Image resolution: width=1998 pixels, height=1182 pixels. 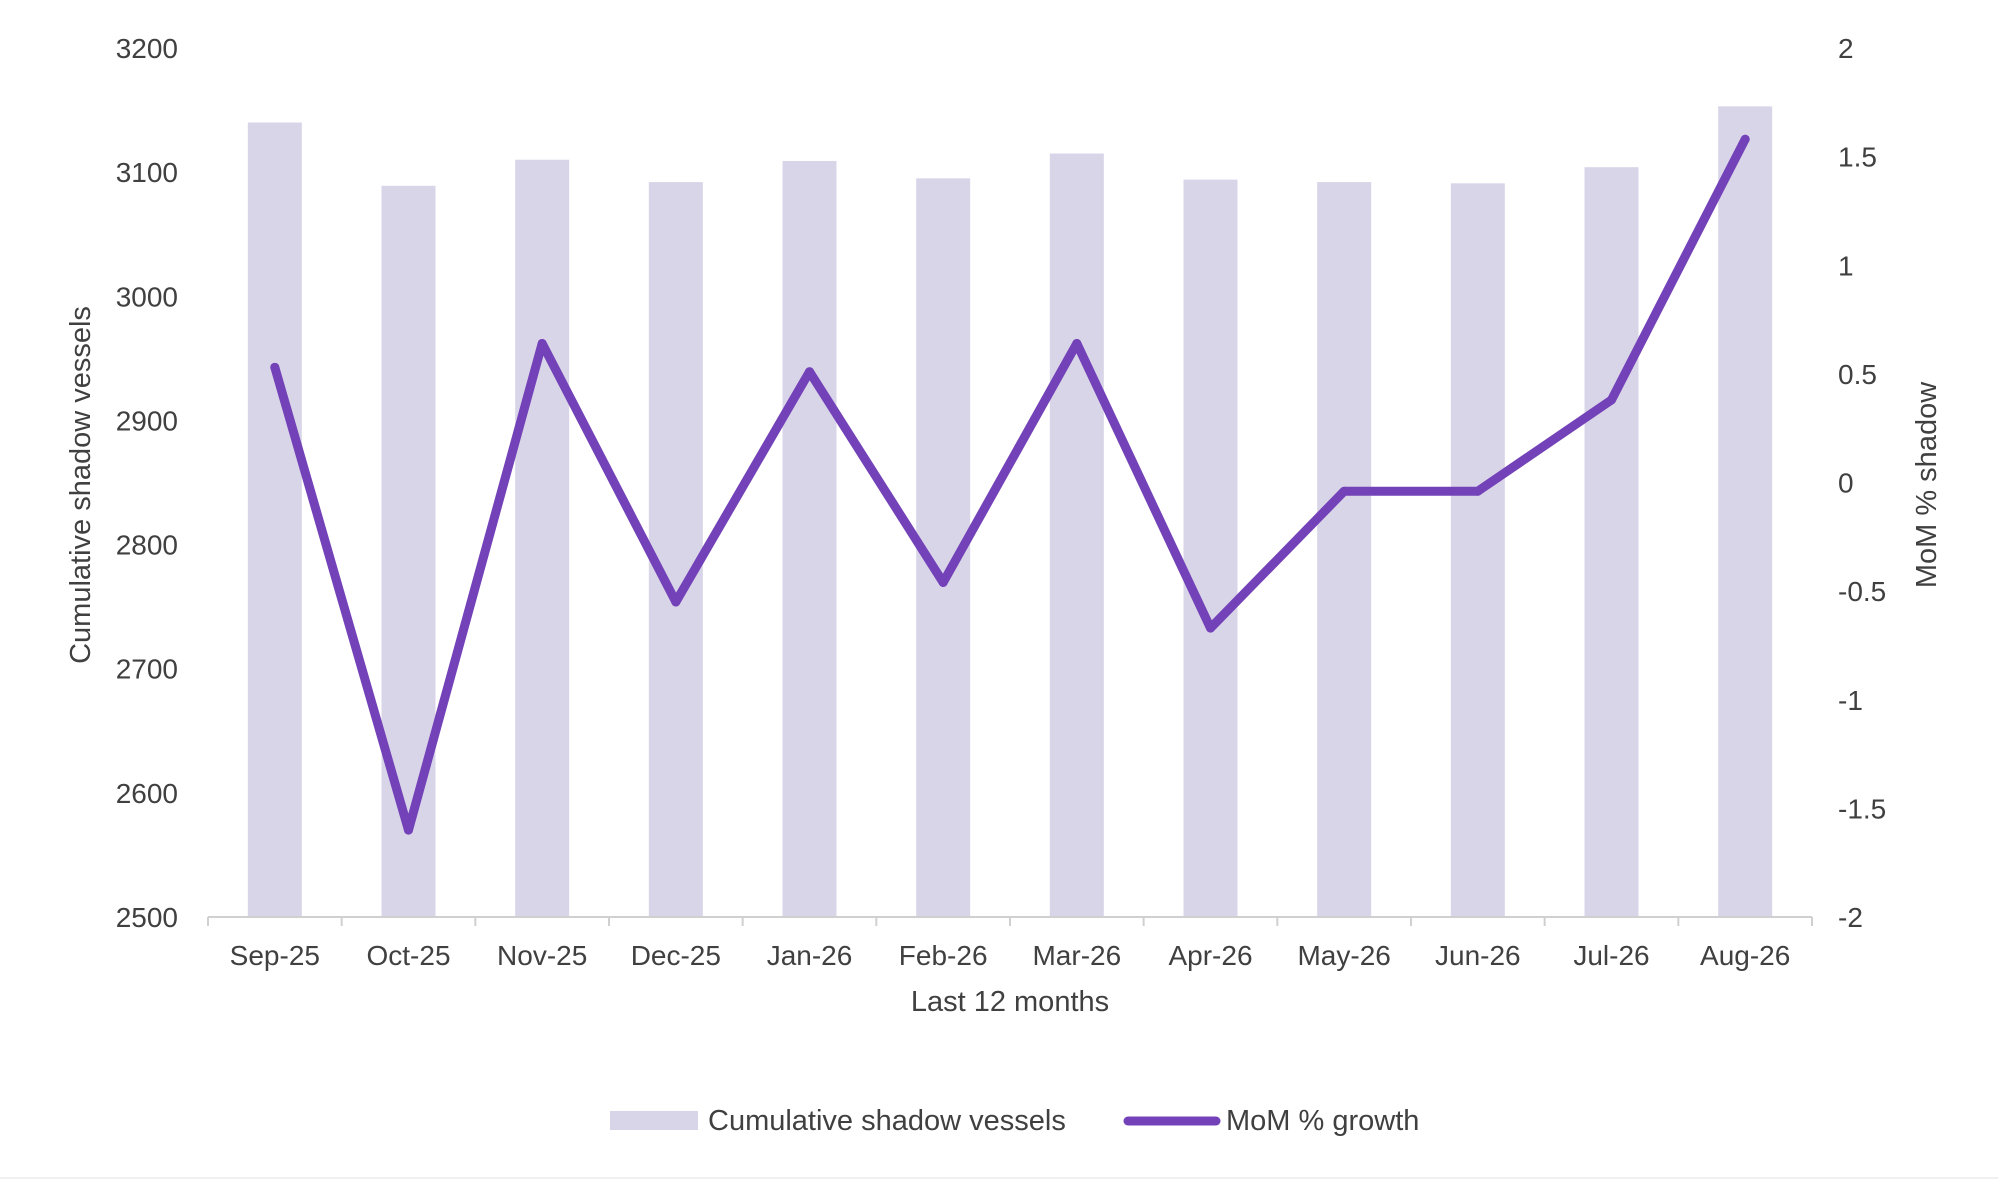 I want to click on y-left-tick-label: 3200, so click(x=147, y=48).